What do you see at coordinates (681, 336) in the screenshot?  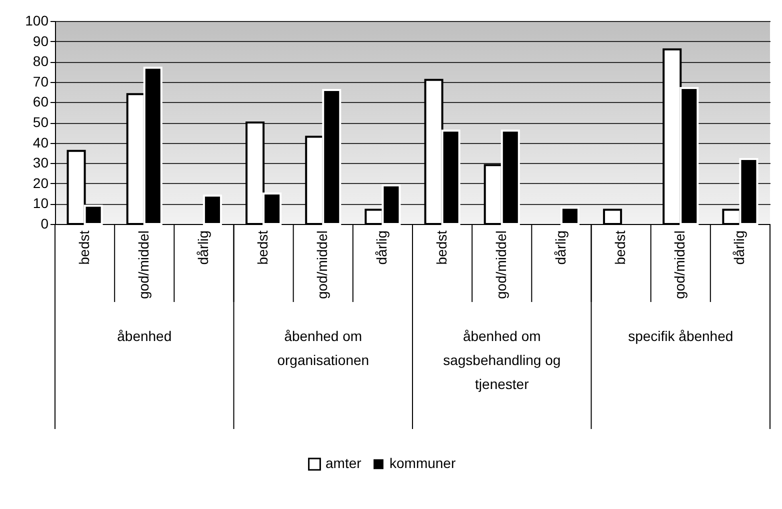 I see `text: specifik åbenhed` at bounding box center [681, 336].